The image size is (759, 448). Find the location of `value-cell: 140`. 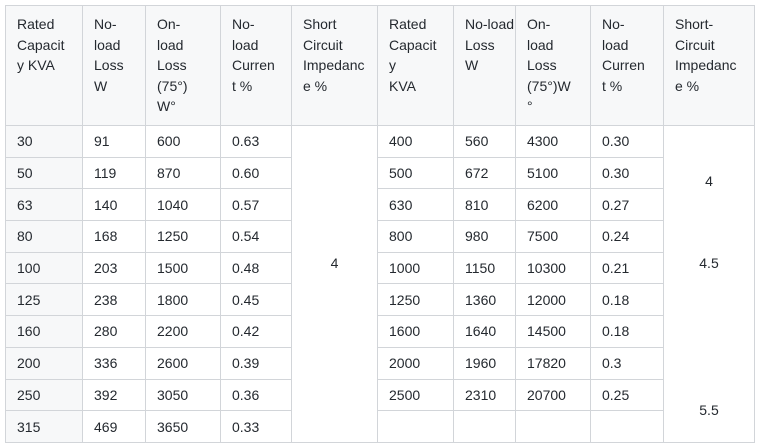

value-cell: 140 is located at coordinates (114, 205).